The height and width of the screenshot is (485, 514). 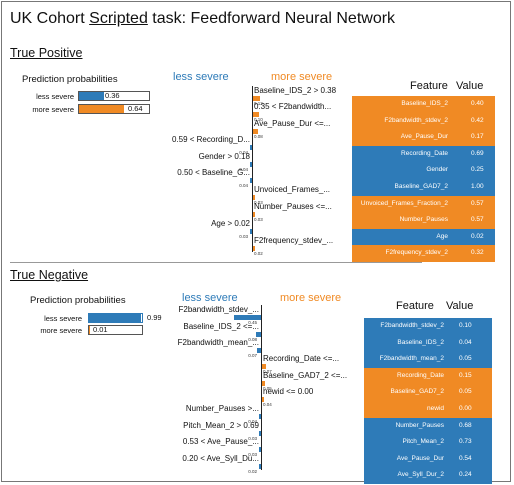 What do you see at coordinates (258, 103) in the screenshot?
I see `feature-weight: 0.12` at bounding box center [258, 103].